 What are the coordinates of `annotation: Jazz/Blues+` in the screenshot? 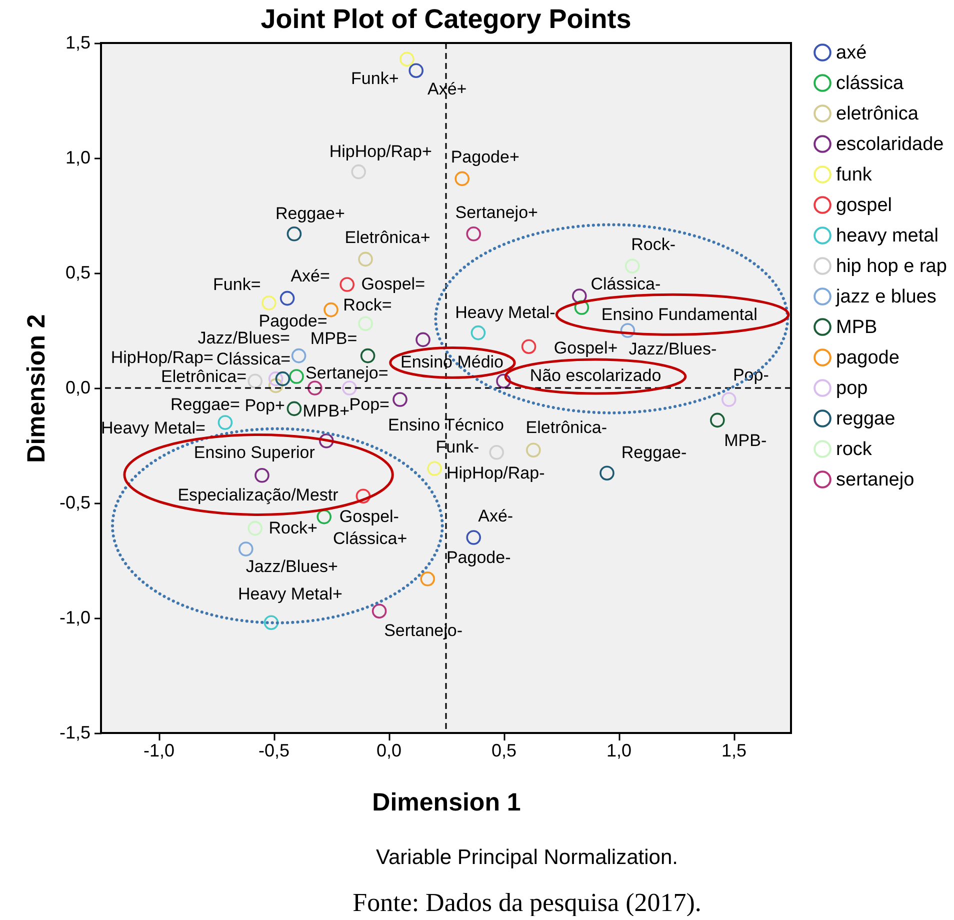 It's located at (292, 566).